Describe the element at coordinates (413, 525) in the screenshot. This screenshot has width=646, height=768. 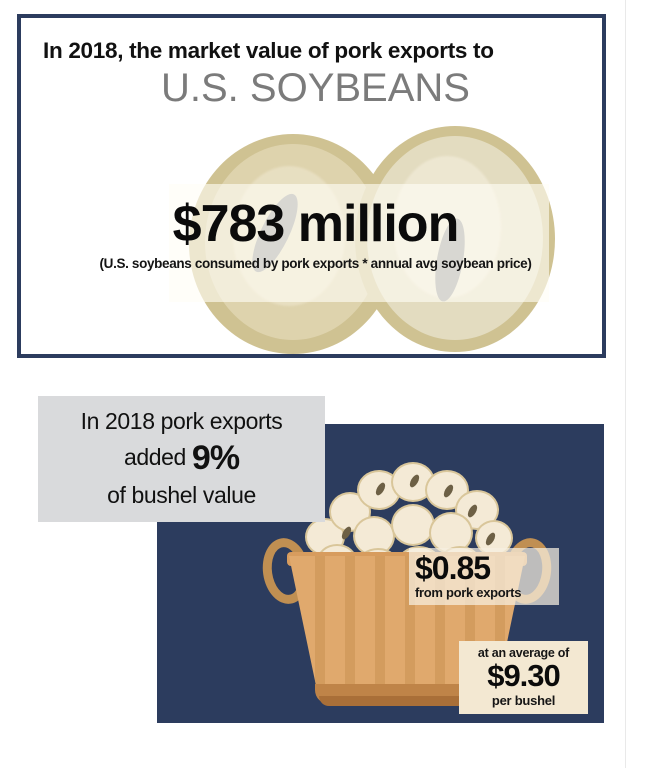
I see `soybean` at that location.